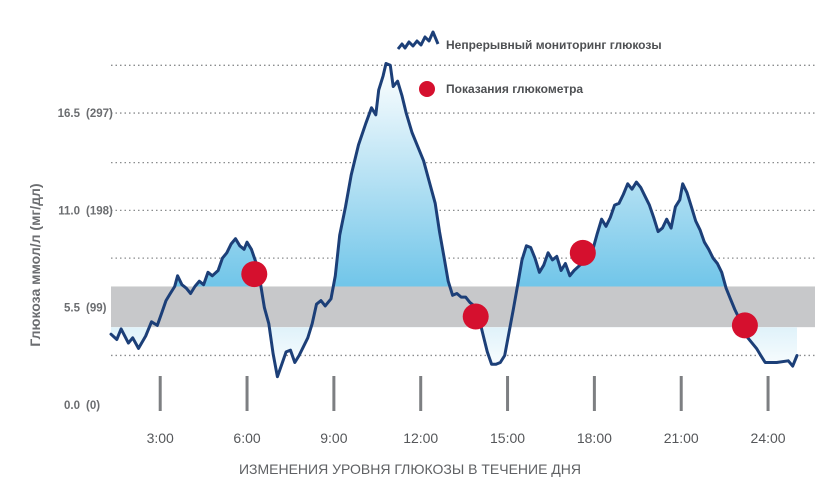  Describe the element at coordinates (410, 469) in the screenshot. I see `x-axis-title: ИЗМЕНЕНИЯ УРОВНЯ ГЛЮКОЗЫ В ТЕЧЕНИЕ ДНЯ` at that location.